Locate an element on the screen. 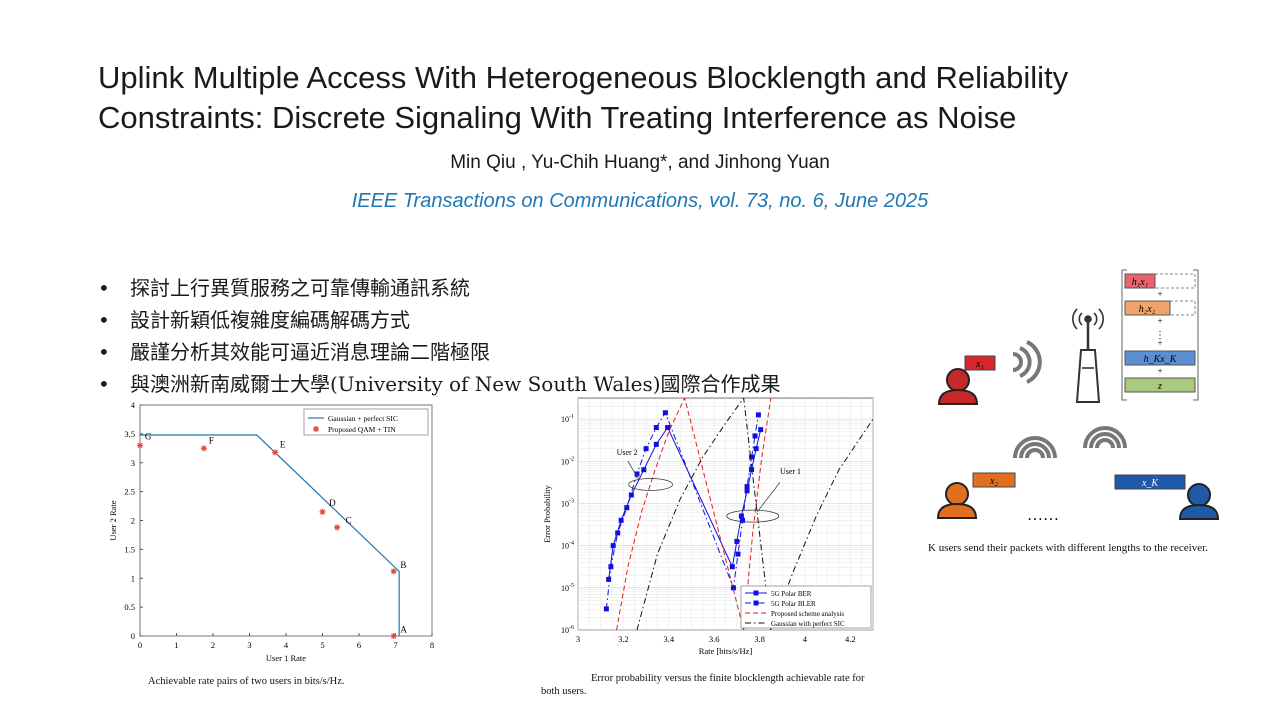 Image resolution: width=1280 pixels, height=720 pixels. y-tick-label: 10⁻¹ is located at coordinates (567, 419).